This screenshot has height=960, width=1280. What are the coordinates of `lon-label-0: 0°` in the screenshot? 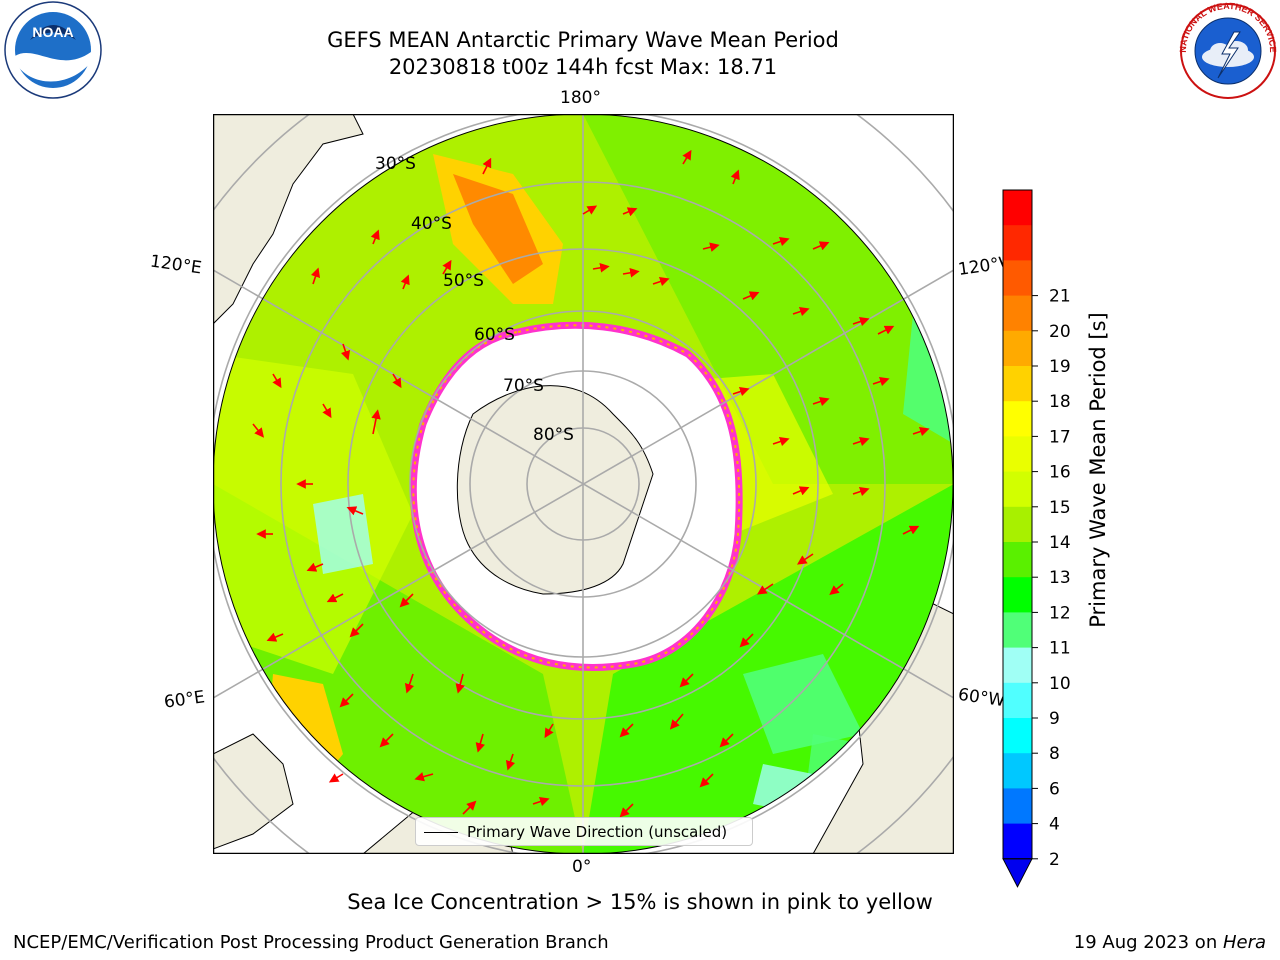 It's located at (582, 867).